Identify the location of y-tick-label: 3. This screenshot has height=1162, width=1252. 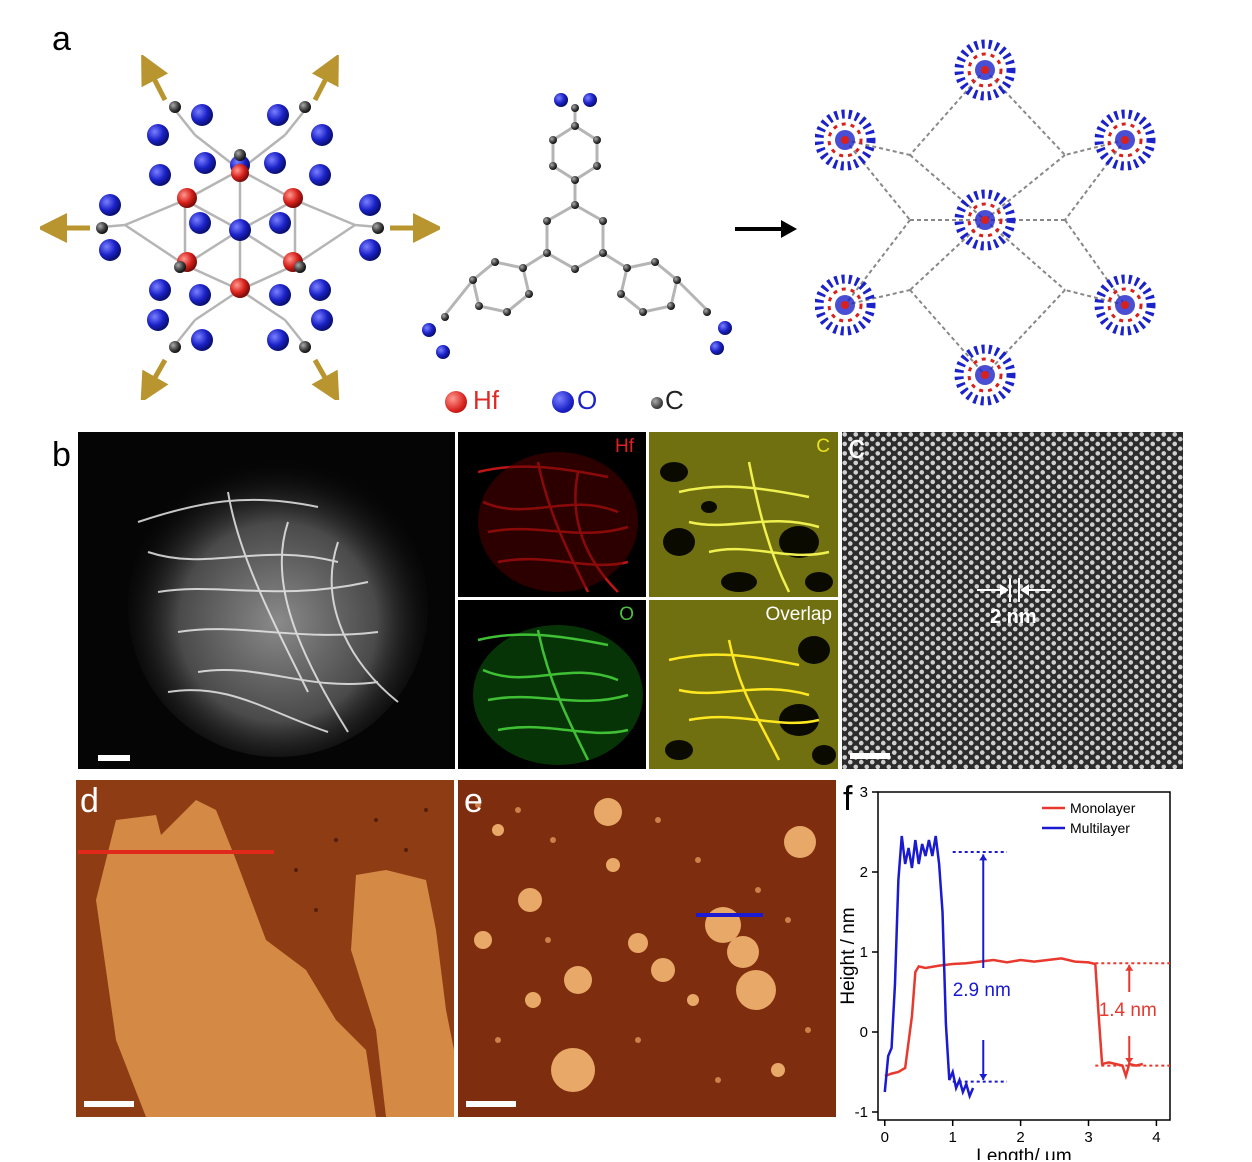
(864, 792).